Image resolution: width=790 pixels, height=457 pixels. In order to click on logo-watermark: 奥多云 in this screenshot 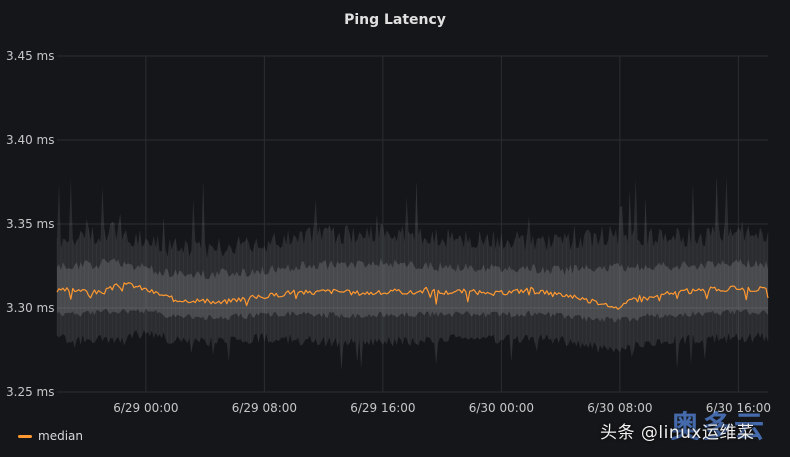, I will do `click(718, 427)`.